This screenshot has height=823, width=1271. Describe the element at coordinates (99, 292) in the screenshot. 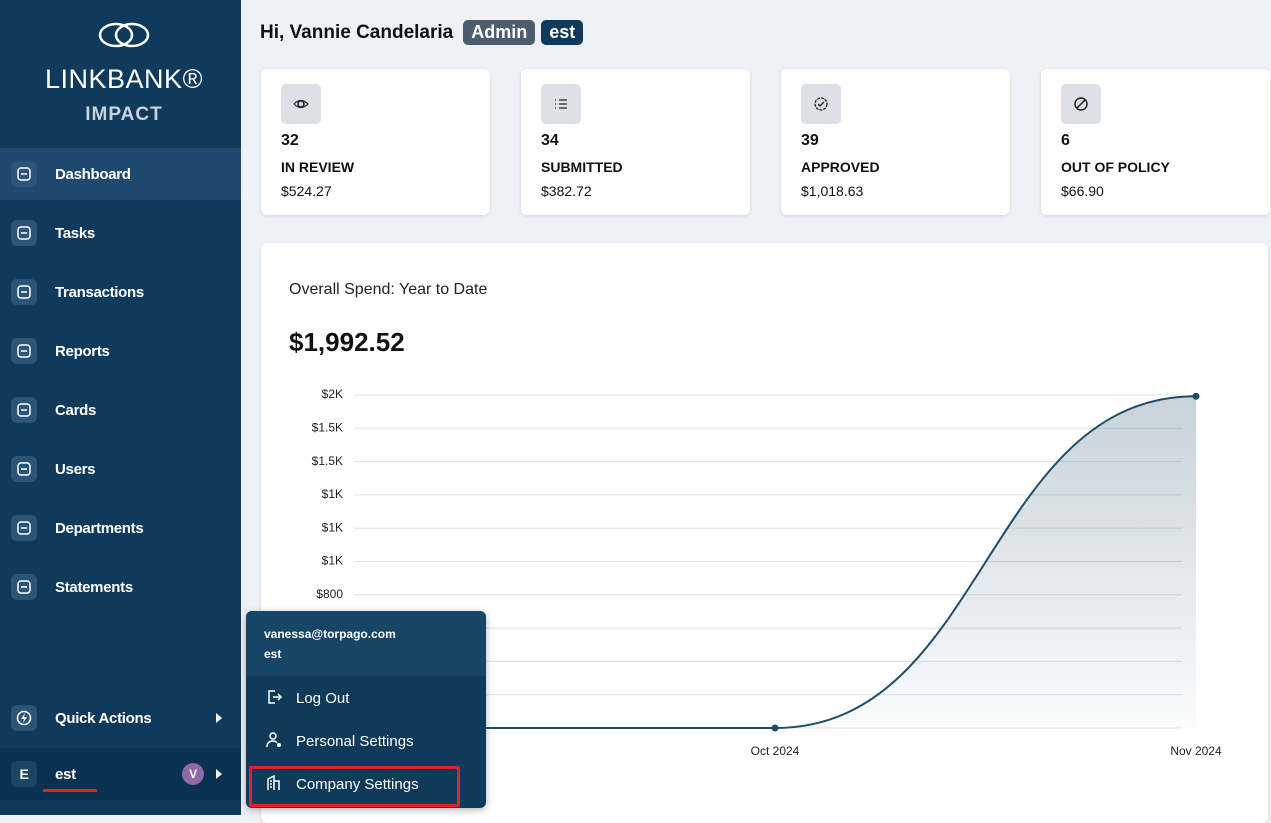

I see `nav-label: Transactions` at that location.